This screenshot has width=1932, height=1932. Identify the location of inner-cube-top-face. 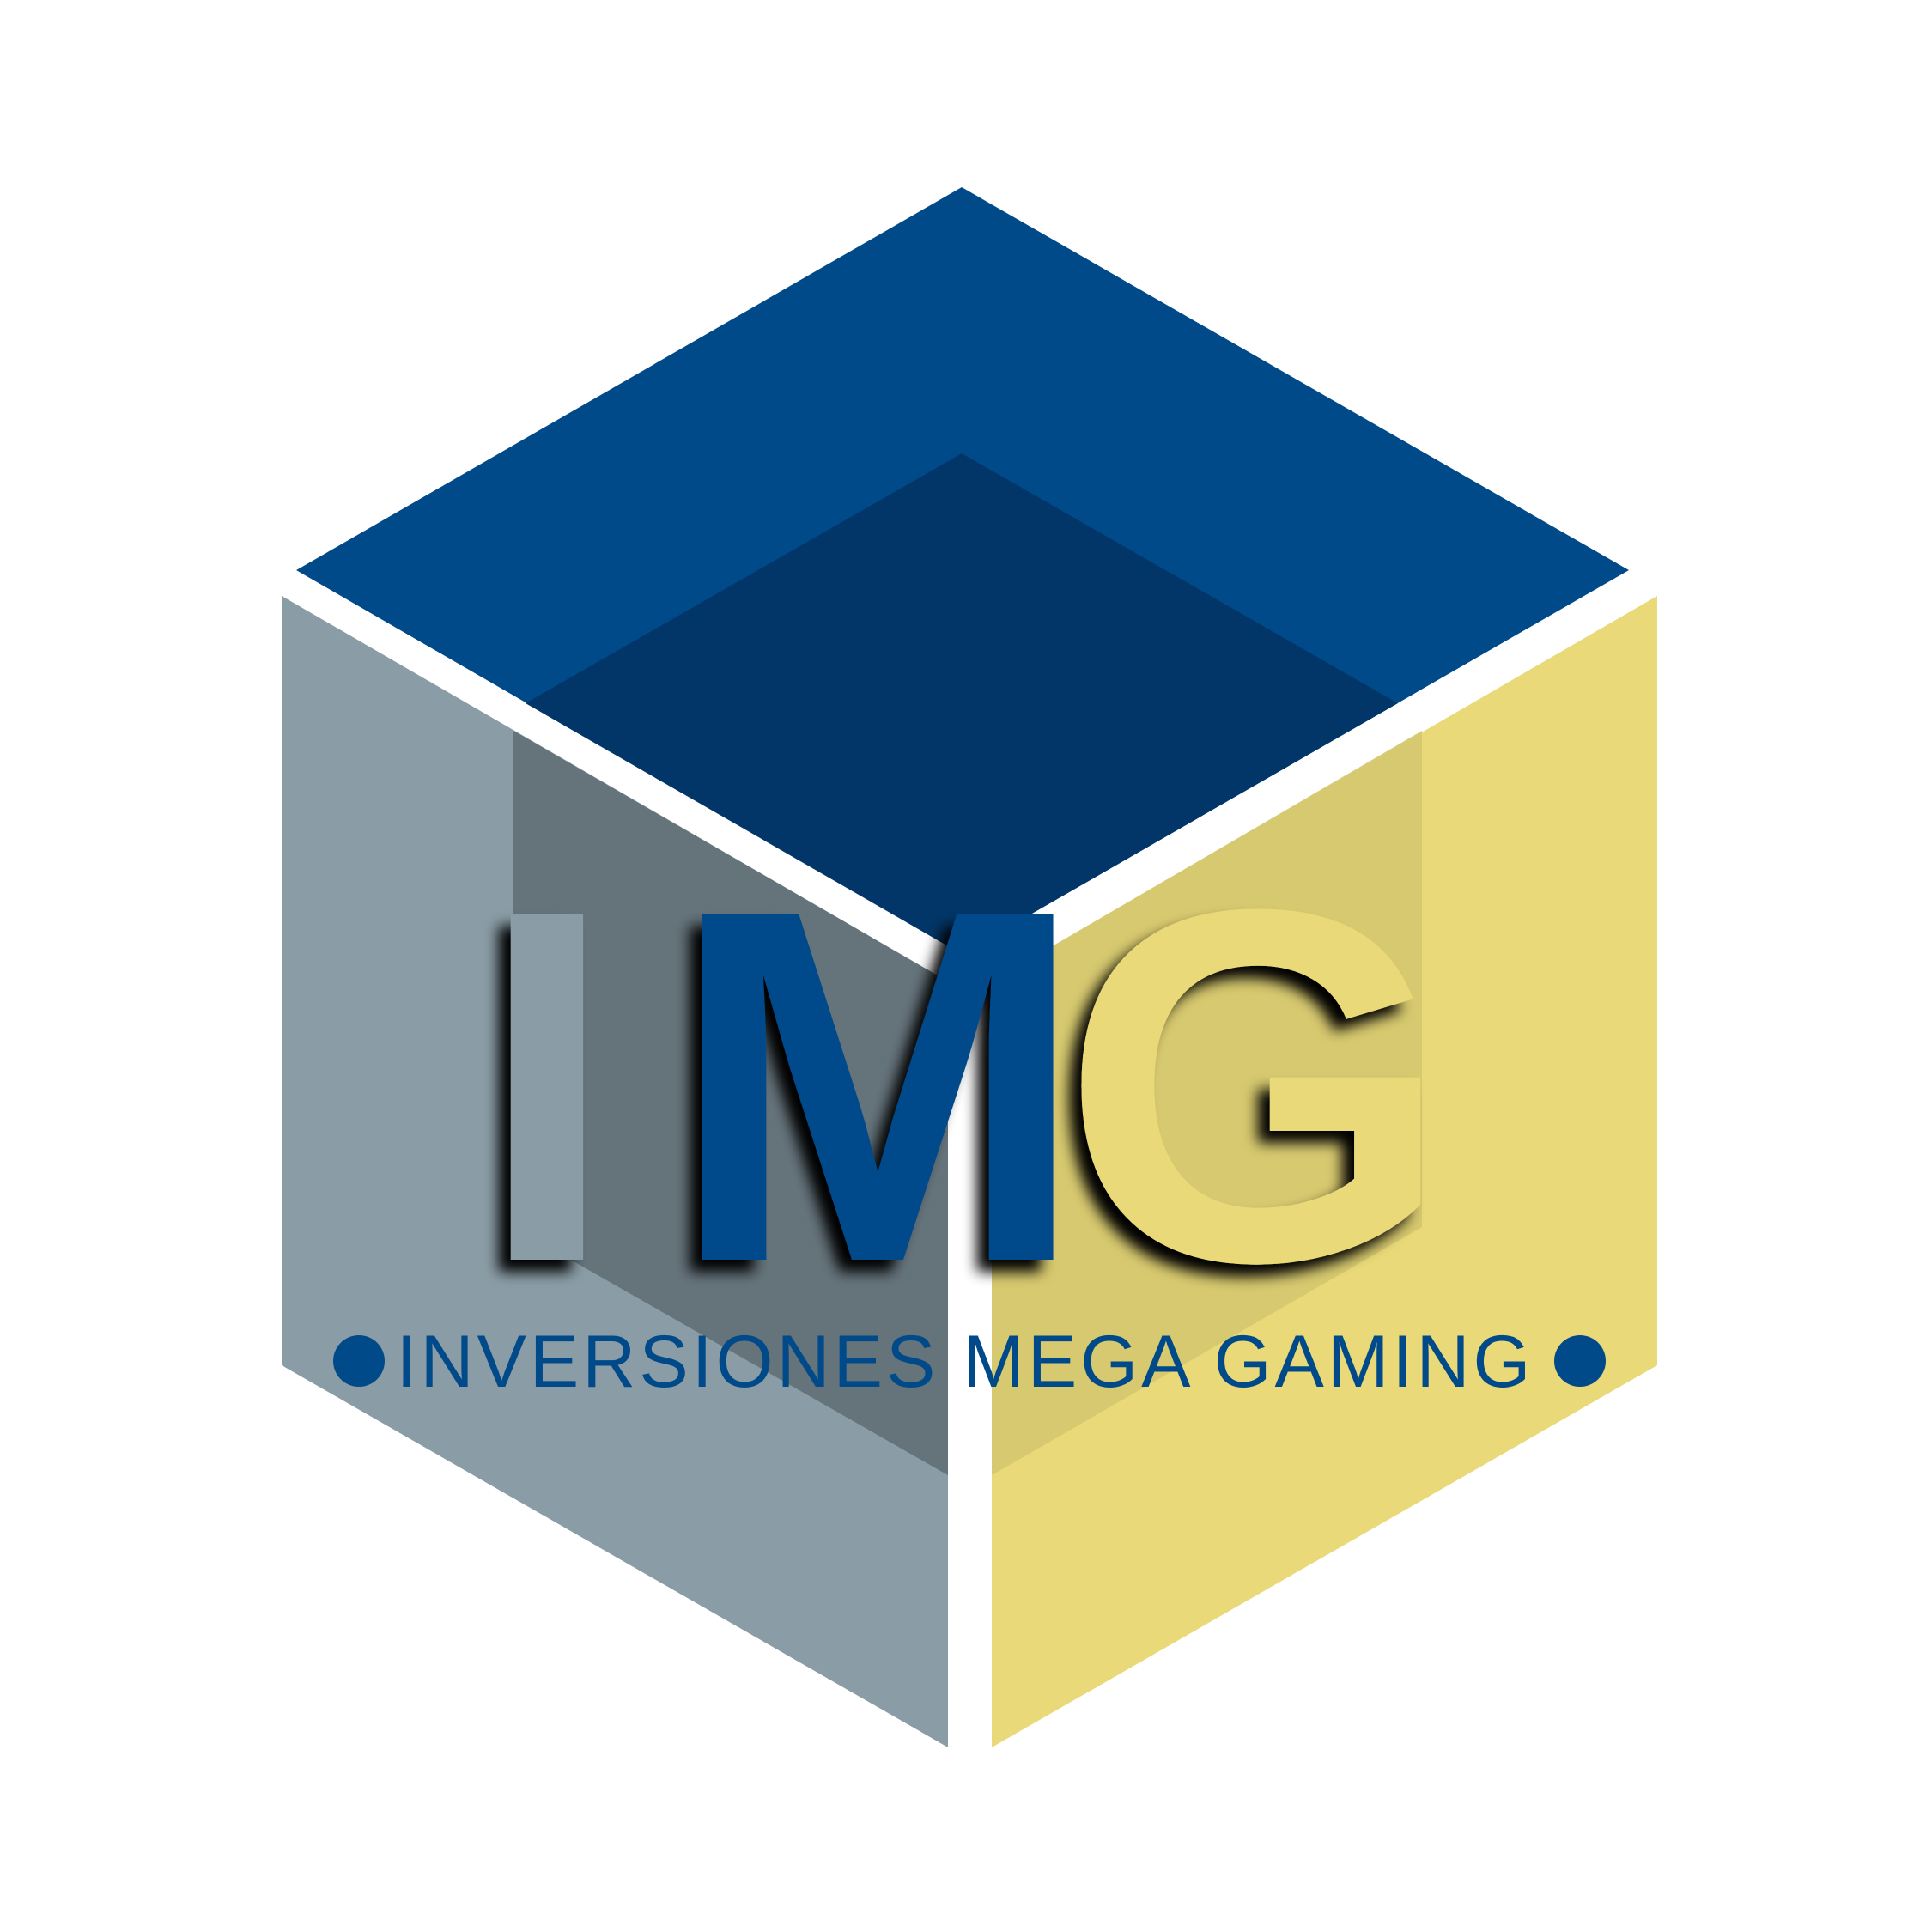
(962, 704).